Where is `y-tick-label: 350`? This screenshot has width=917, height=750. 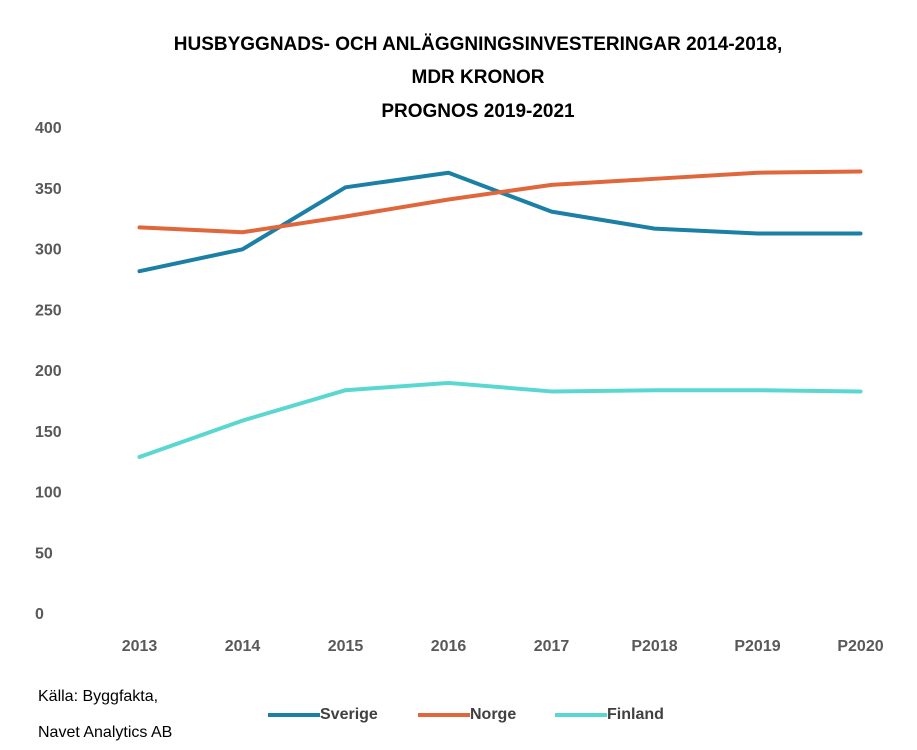
y-tick-label: 350 is located at coordinates (48, 189).